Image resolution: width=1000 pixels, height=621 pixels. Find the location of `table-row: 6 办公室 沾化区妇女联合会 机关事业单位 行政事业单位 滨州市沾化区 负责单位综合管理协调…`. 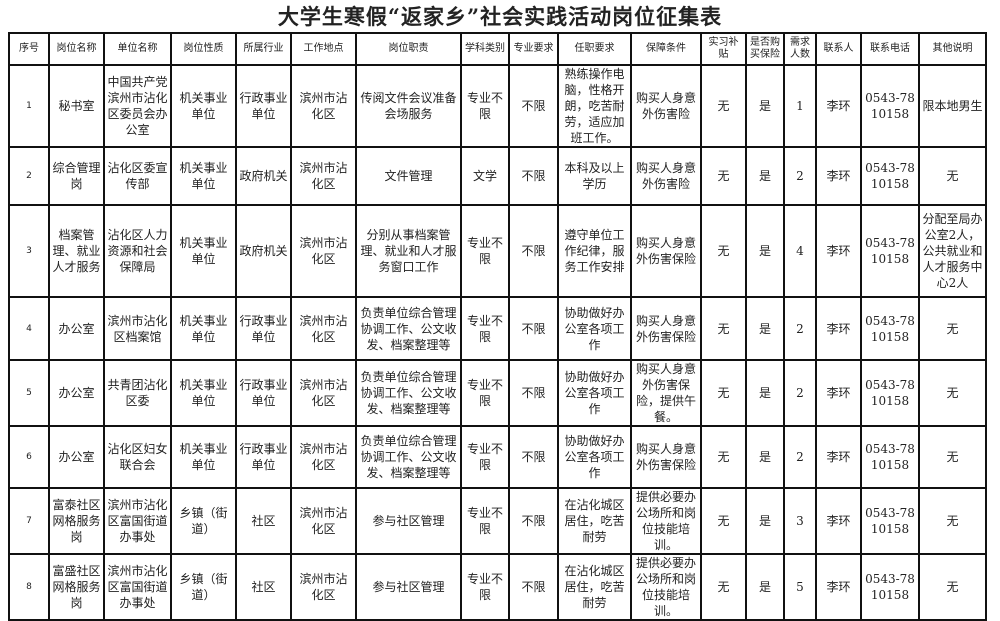

table-row: 6 办公室 沾化区妇女联合会 机关事业单位 行政事业单位 滨州市沾化区 负责单位综合管理协调… is located at coordinates (497, 457).